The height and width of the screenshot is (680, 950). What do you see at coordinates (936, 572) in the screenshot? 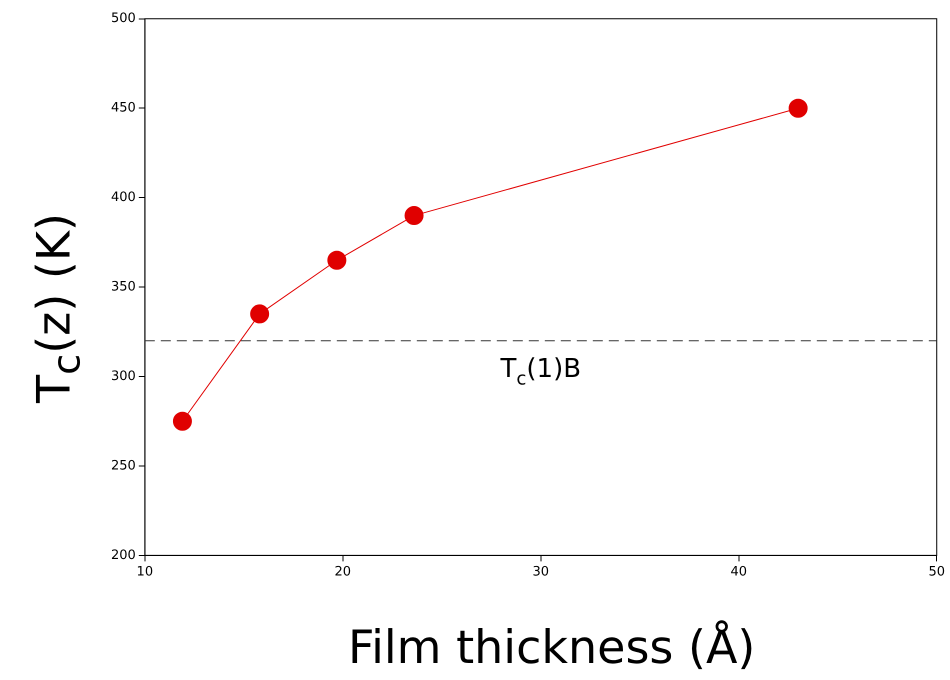
I see `x-tick-label: 50` at bounding box center [936, 572].